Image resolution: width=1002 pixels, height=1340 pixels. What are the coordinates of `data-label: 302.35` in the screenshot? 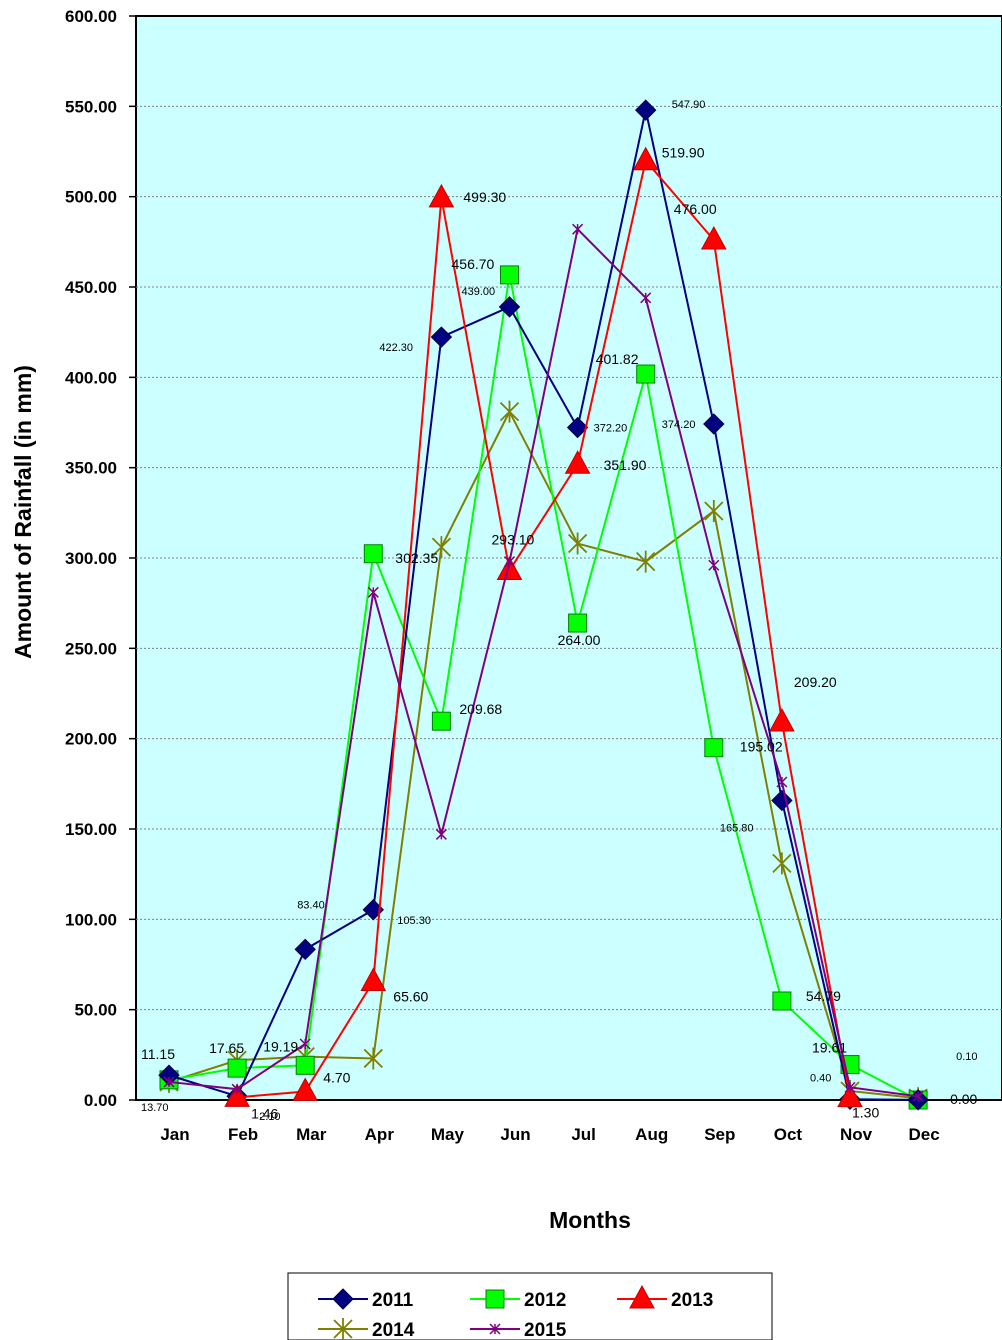 It's located at (416, 558).